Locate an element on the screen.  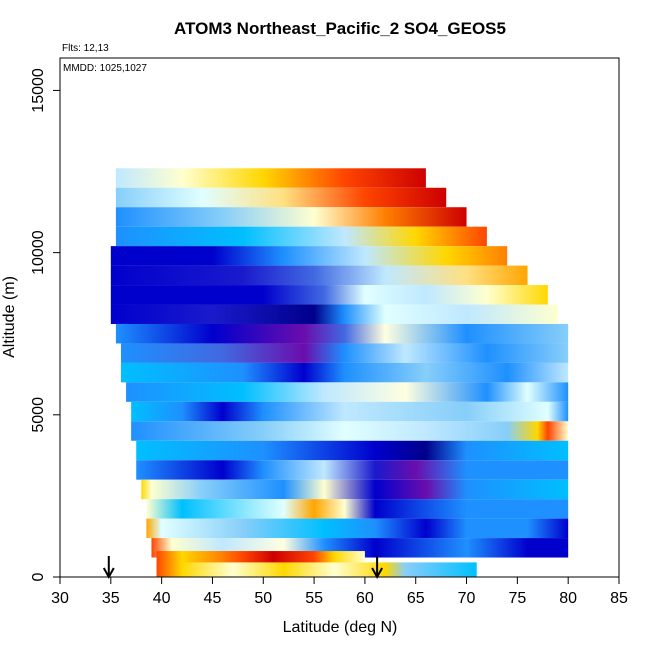
x-tick-label: 50 is located at coordinates (263, 598).